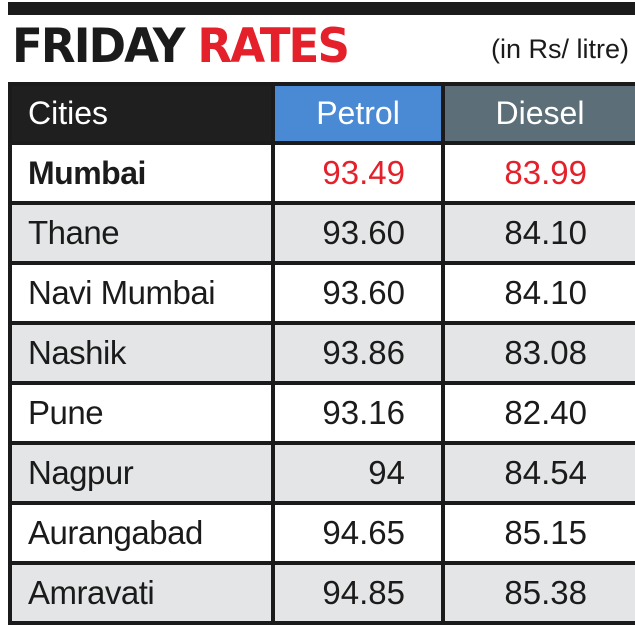  Describe the element at coordinates (142, 352) in the screenshot. I see `city-cell: Nashik` at that location.